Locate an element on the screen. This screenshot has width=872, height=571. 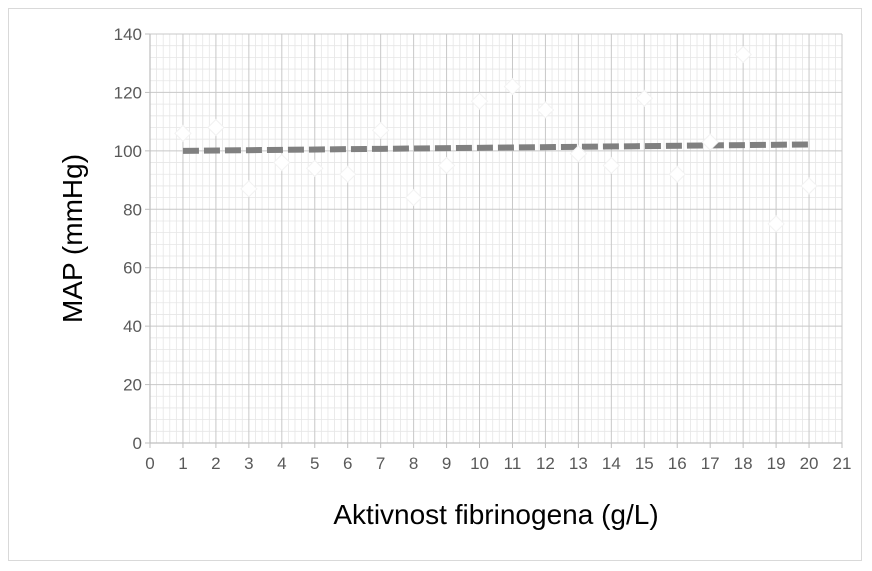
x-tick-label: 16 is located at coordinates (677, 463).